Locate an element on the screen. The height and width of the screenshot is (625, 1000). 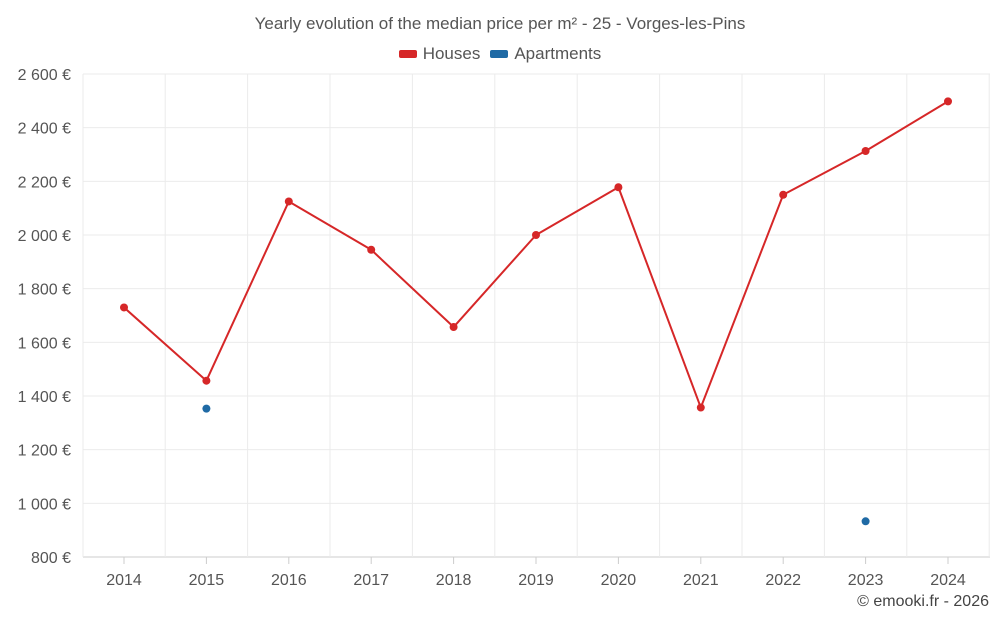
x-tick-label: 2024 is located at coordinates (948, 580).